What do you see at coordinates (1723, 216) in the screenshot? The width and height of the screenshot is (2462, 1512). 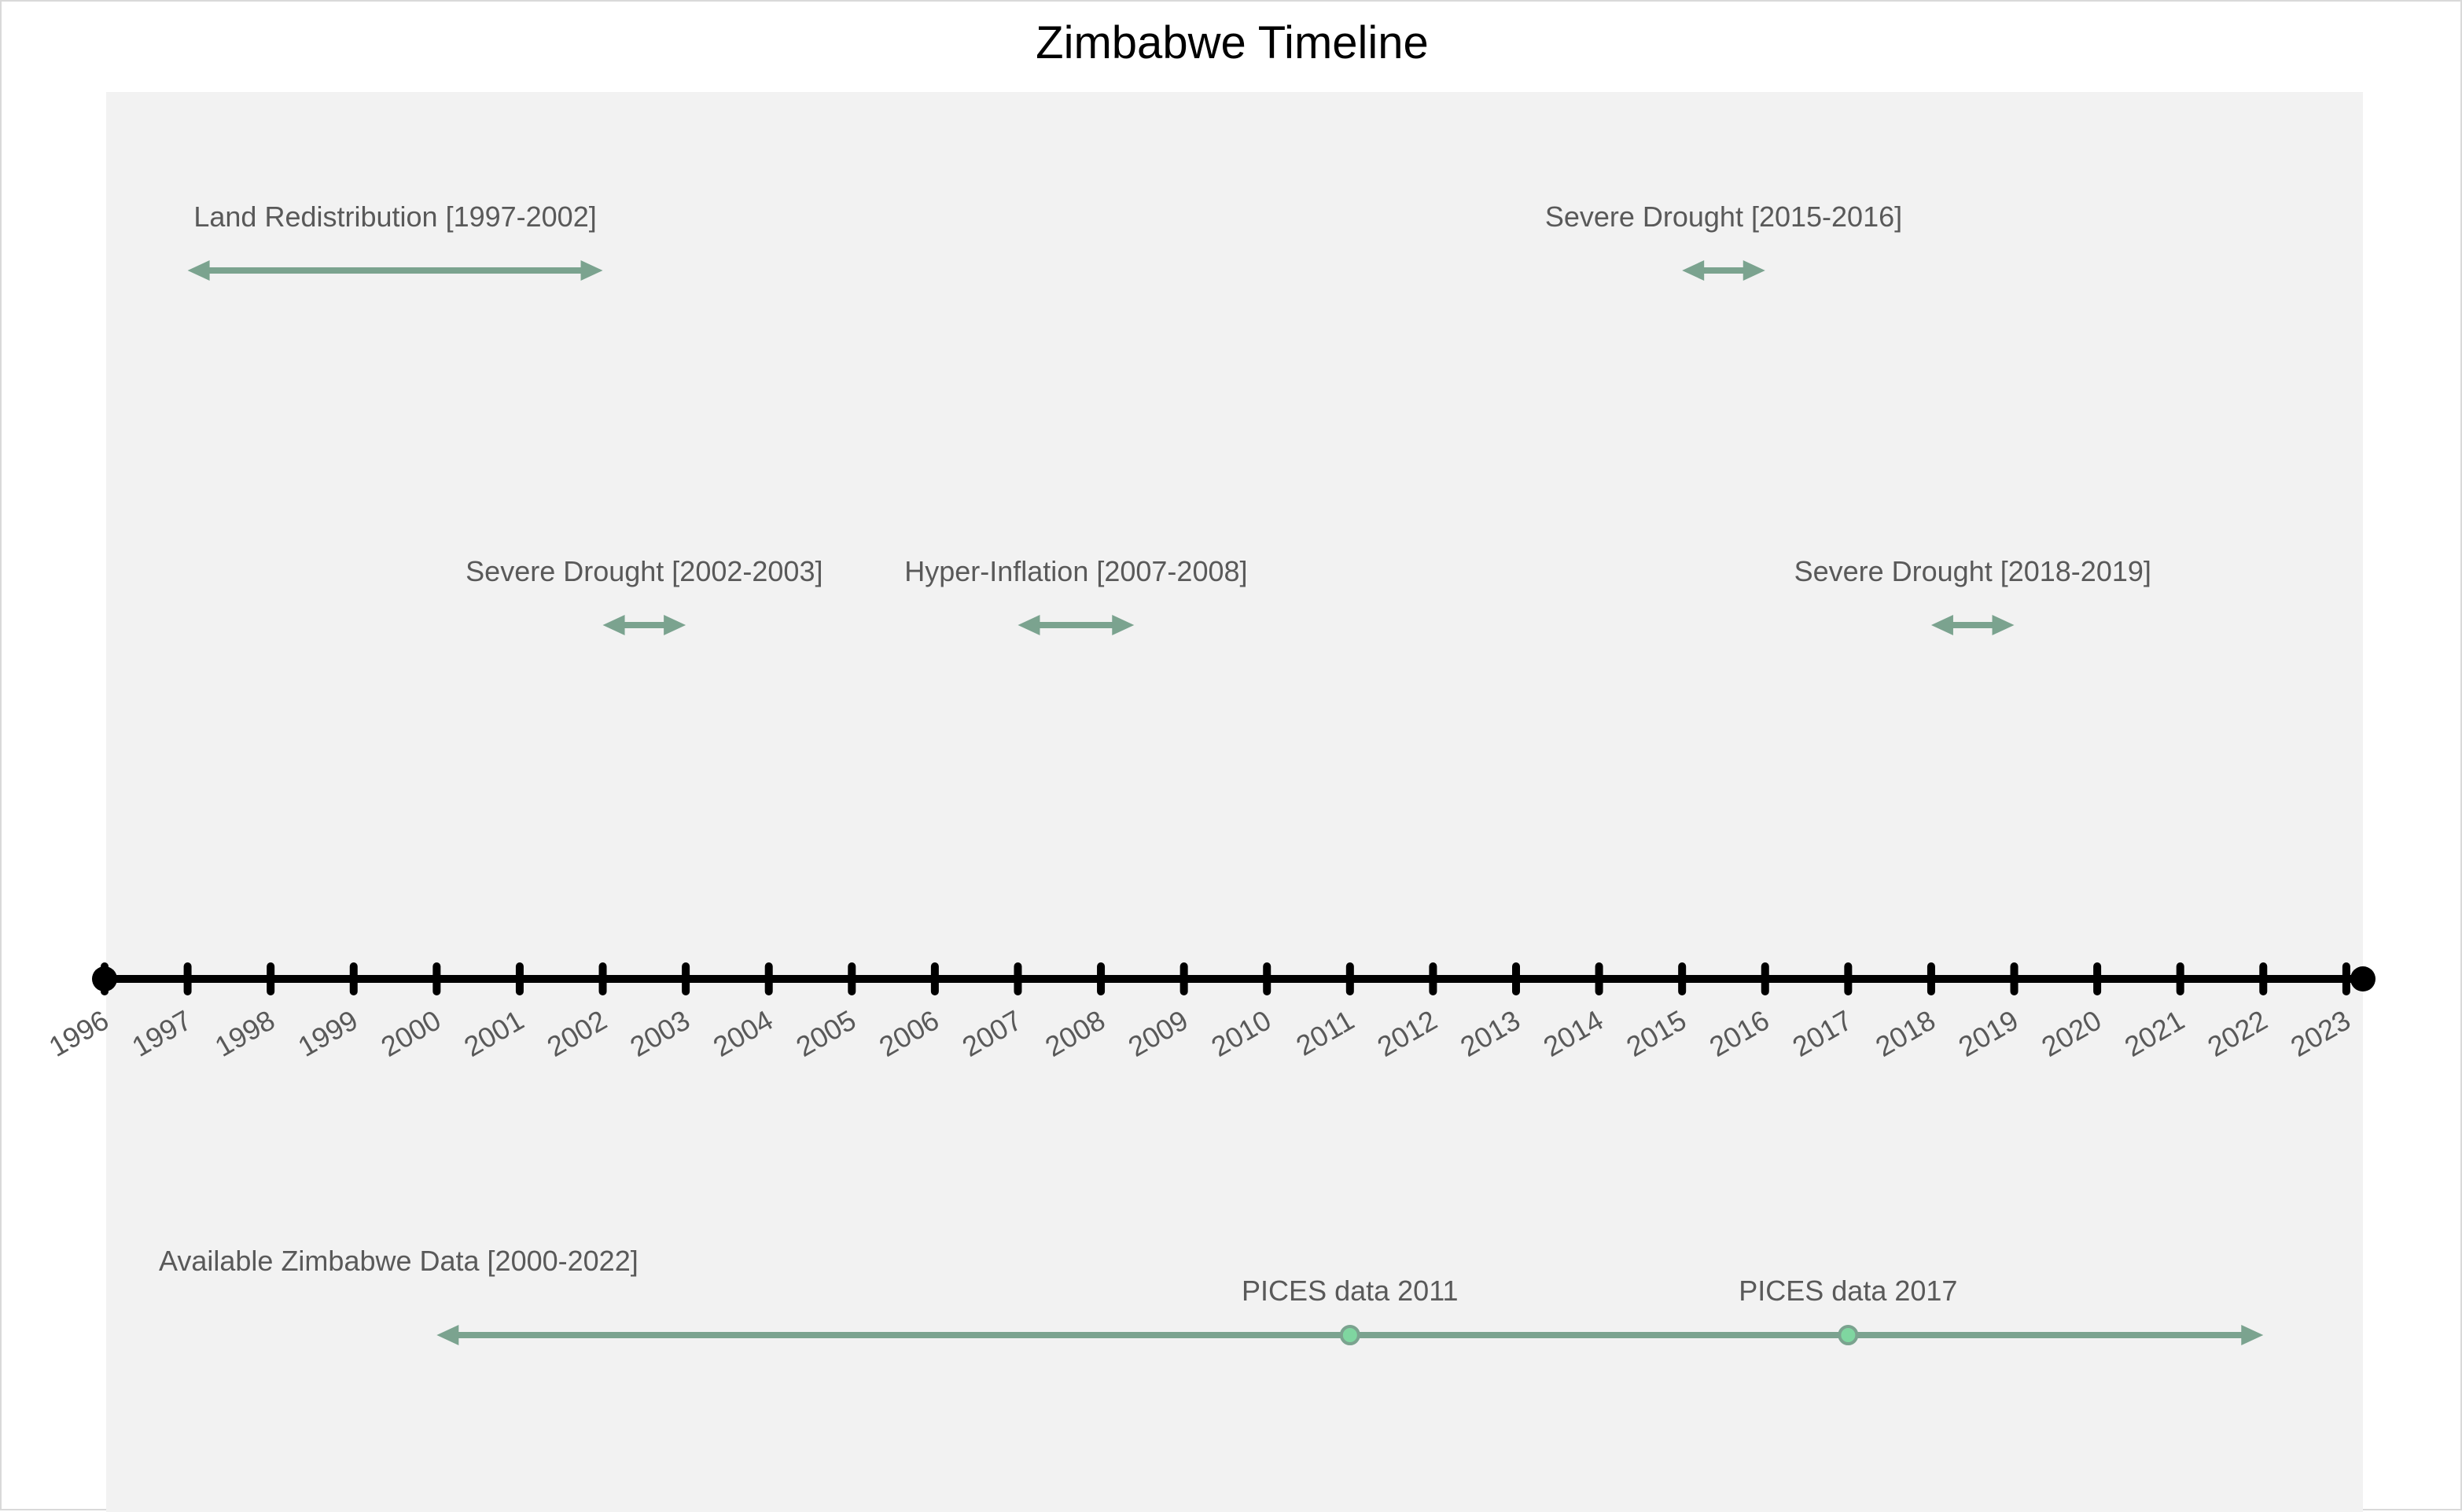 I see `event-label: Severe Drought [2015-2016]` at bounding box center [1723, 216].